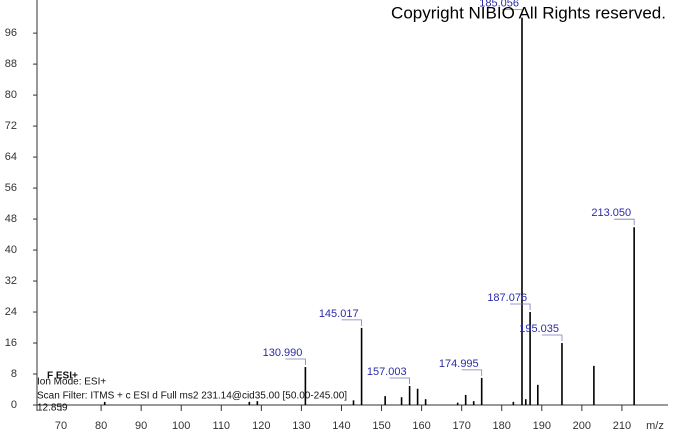 Image resolution: width=673 pixels, height=433 pixels. What do you see at coordinates (11, 219) in the screenshot?
I see `y-tick-label: 48` at bounding box center [11, 219].